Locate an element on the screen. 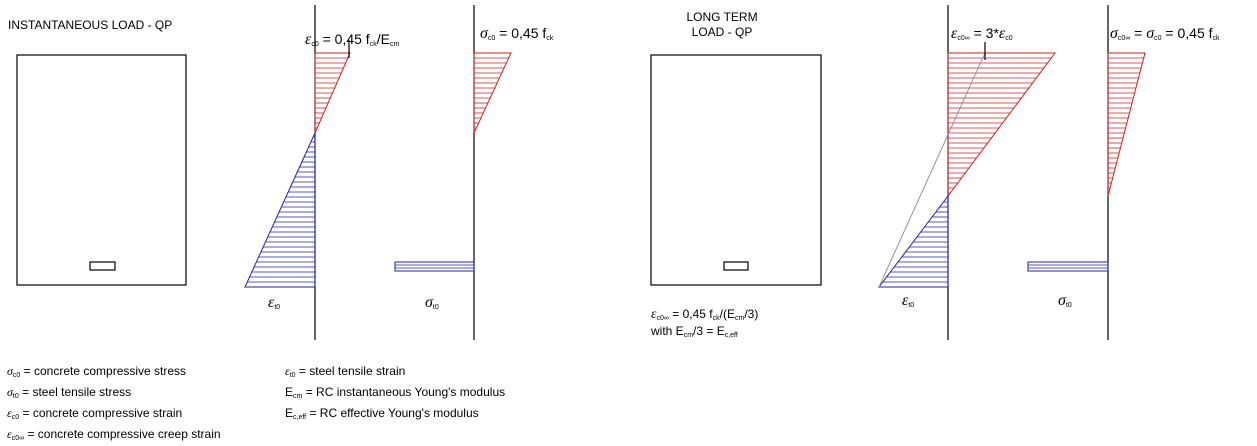 Image resolution: width=1257 pixels, height=446 pixels. legend-item: Ecm = RC instantaneous Young's modulus is located at coordinates (395, 392).